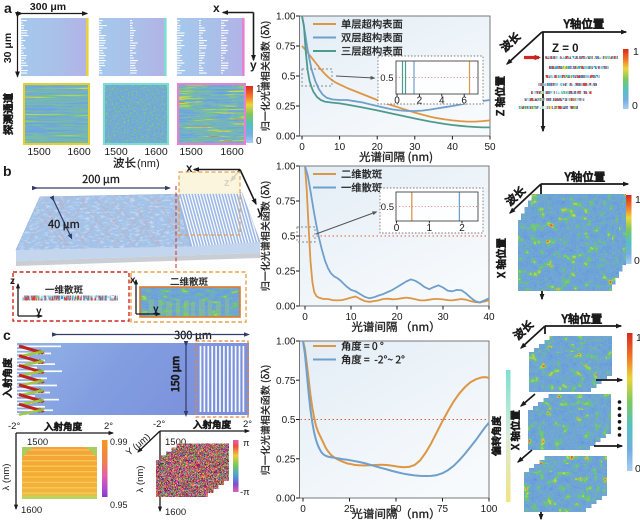 The image size is (640, 523). What do you see at coordinates (8, 8) in the screenshot?
I see `svg-text: a` at bounding box center [8, 8].